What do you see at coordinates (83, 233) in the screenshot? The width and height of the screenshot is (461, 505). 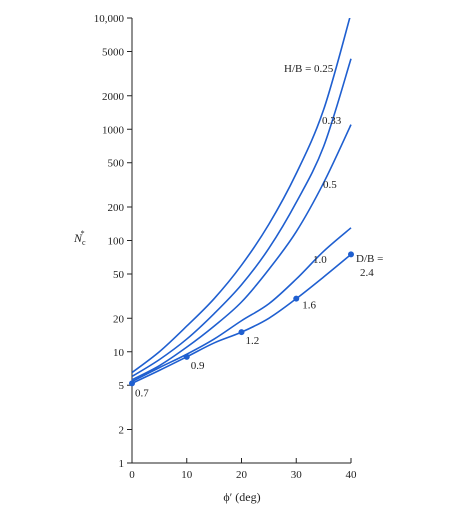 I see `y-axis-title-sup: *` at bounding box center [83, 233].